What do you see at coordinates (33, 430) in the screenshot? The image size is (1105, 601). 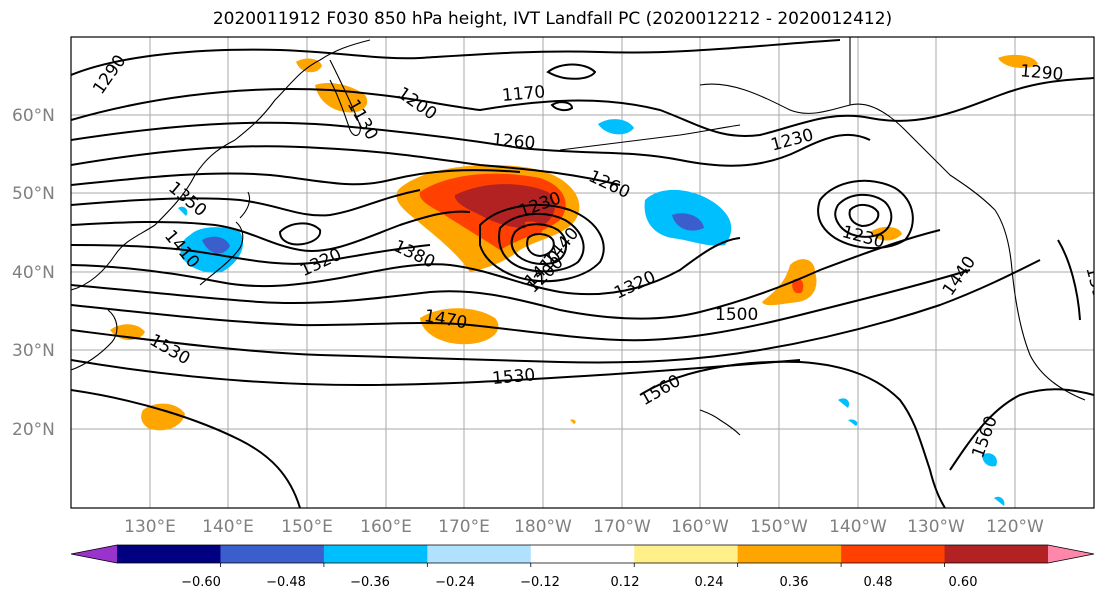 I see `lat-label: 20°N` at bounding box center [33, 430].